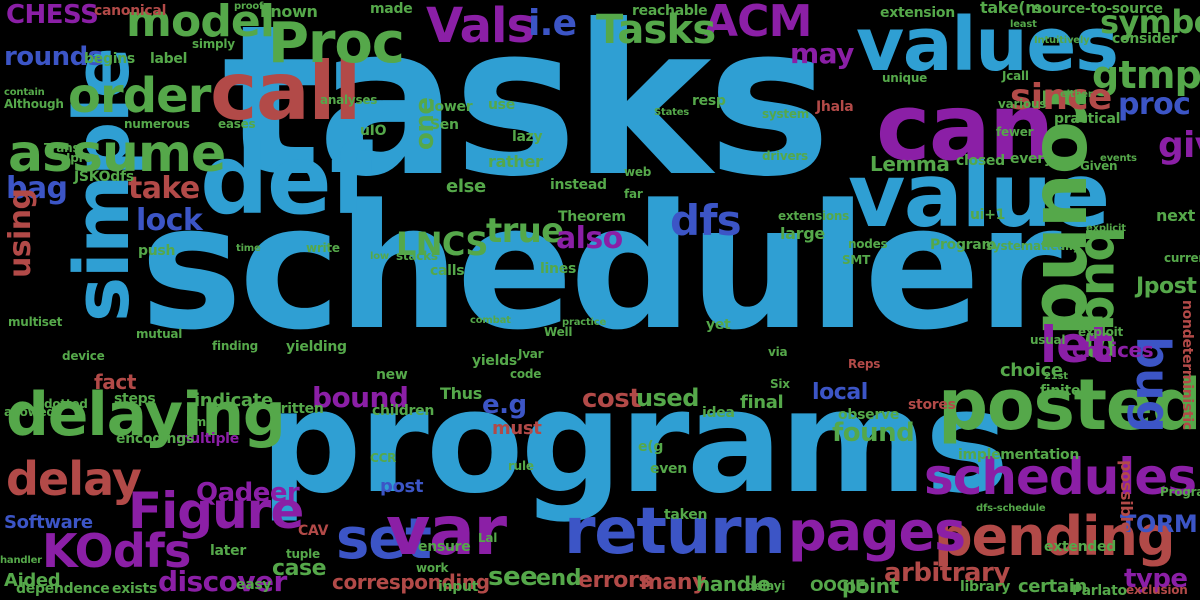  Describe the element at coordinates (164, 188) in the screenshot. I see `word-take: take` at that location.